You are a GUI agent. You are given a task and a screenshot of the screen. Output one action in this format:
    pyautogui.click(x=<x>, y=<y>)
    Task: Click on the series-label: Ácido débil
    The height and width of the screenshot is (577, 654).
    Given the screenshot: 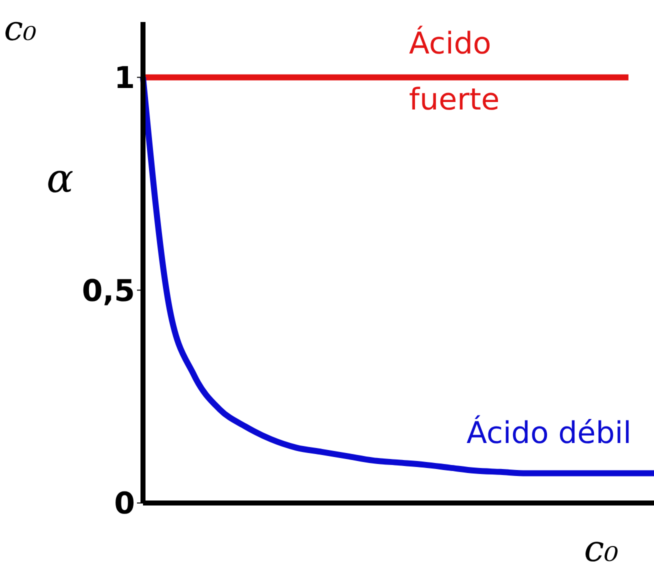 What is the action you would take?
    pyautogui.click(x=549, y=433)
    